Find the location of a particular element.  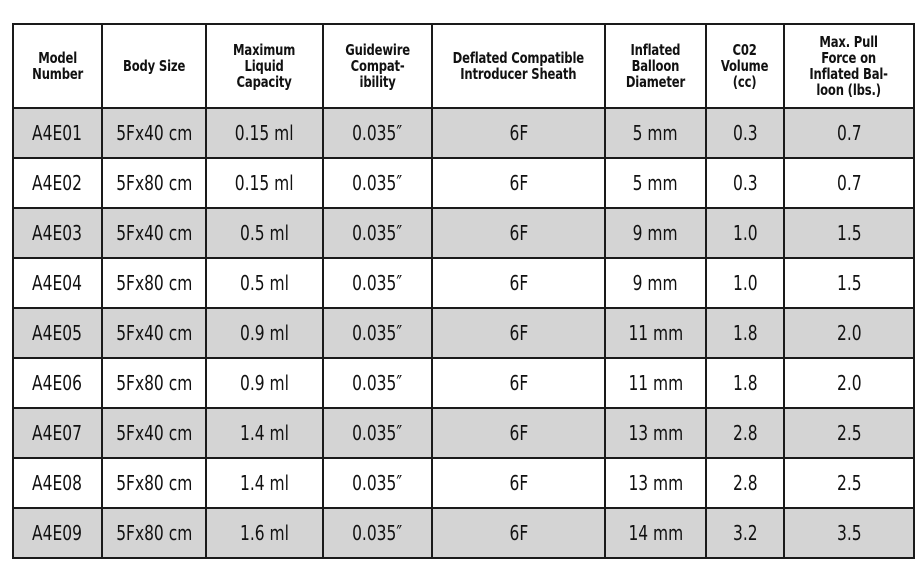

cell-model-number-value: A4E06 is located at coordinates (57, 383).